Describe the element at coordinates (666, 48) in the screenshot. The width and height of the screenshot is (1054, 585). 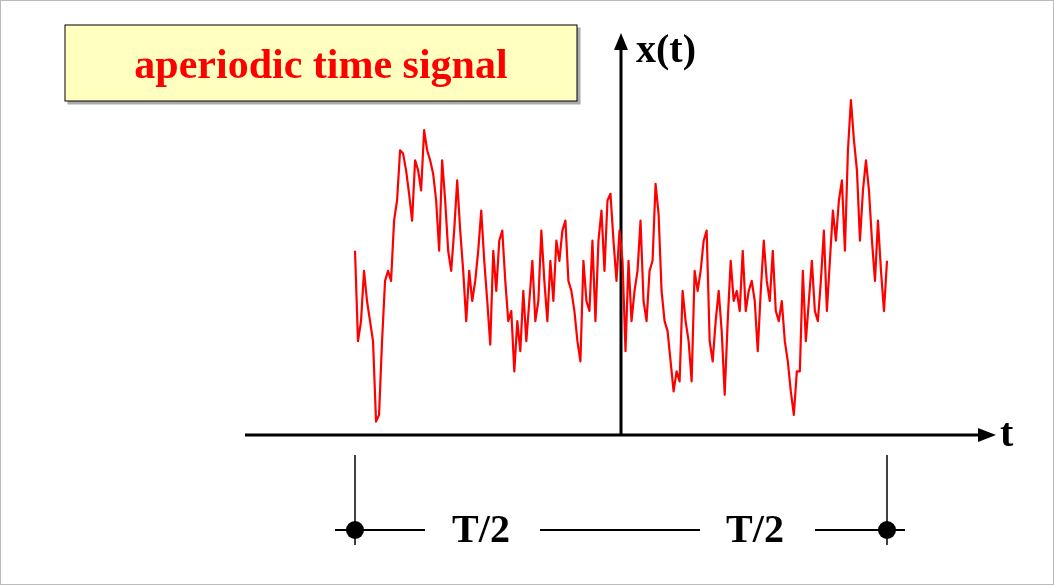
I see `y-axis-title: x(t)` at that location.